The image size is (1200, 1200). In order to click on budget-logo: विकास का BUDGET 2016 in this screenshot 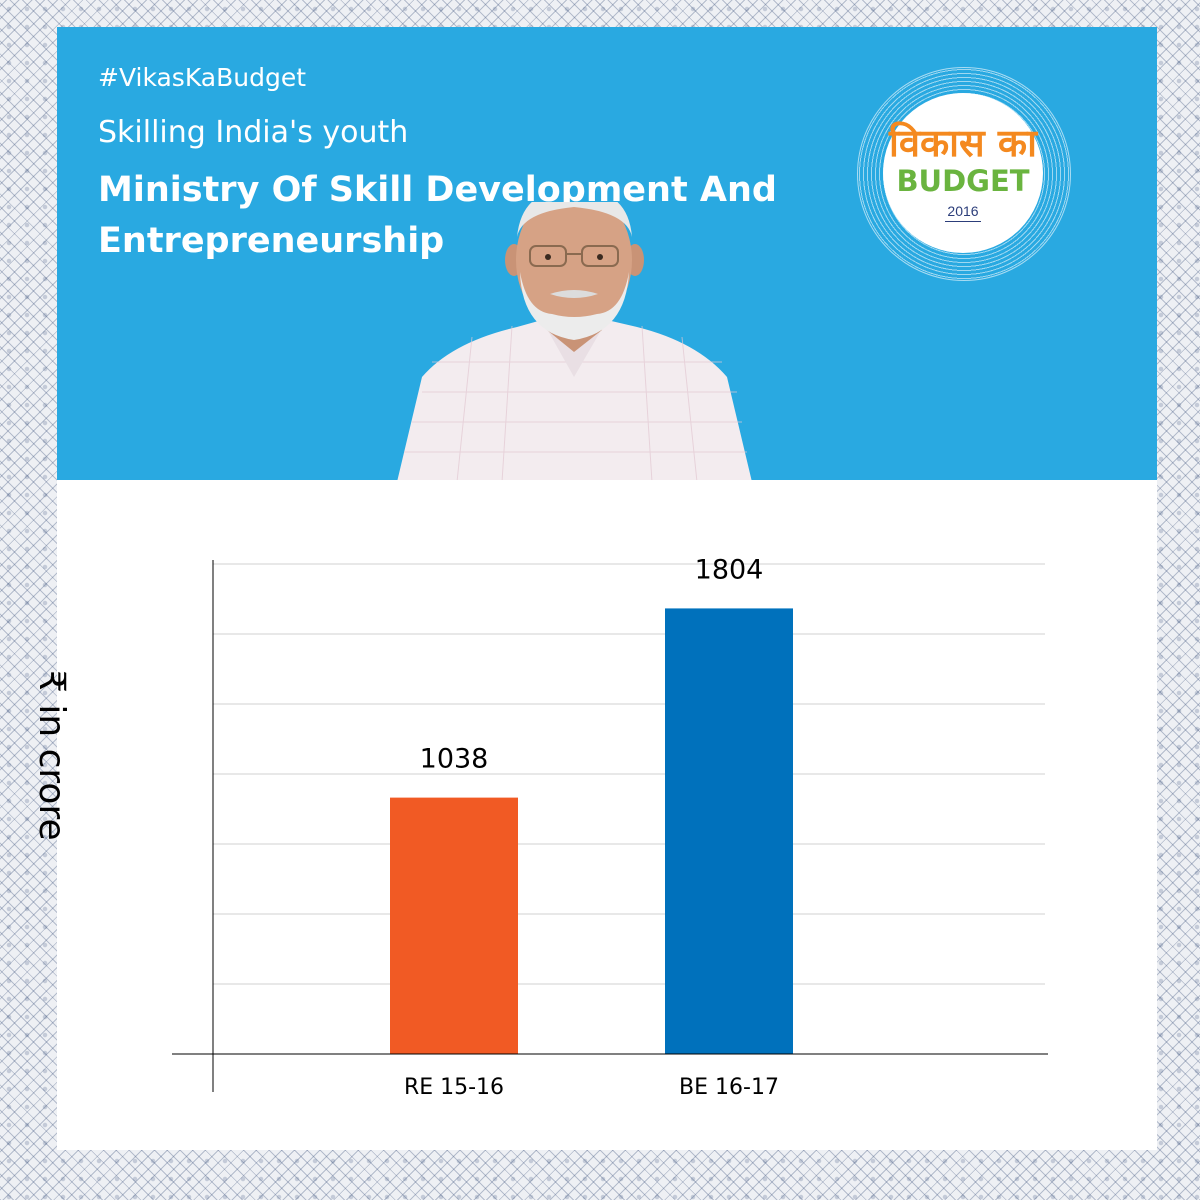, I will do `click(963, 173)`.